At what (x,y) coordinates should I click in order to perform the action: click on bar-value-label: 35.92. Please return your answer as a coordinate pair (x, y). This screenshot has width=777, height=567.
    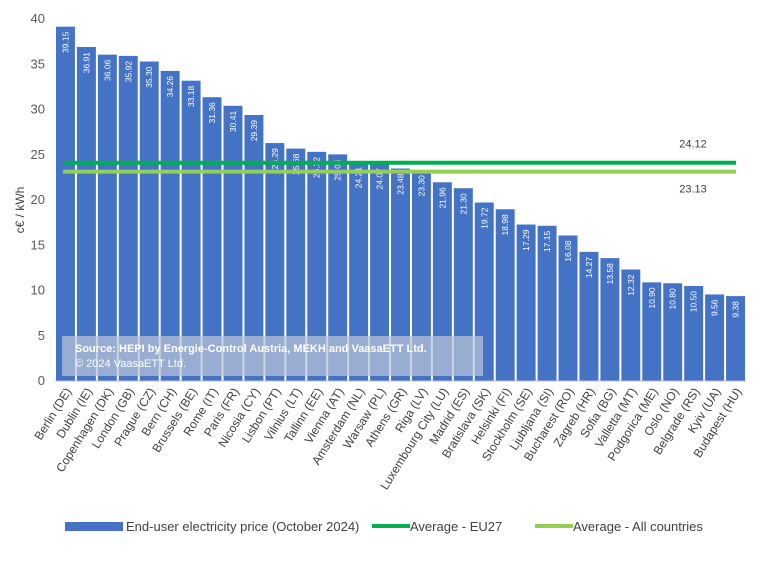
    Looking at the image, I should click on (128, 72).